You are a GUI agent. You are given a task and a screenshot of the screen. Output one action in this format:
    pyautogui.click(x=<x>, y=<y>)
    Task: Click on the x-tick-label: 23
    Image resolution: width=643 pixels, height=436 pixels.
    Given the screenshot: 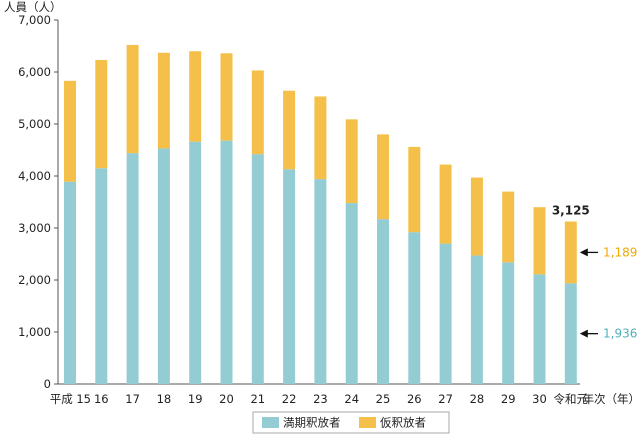 What is the action you would take?
    pyautogui.click(x=320, y=399)
    